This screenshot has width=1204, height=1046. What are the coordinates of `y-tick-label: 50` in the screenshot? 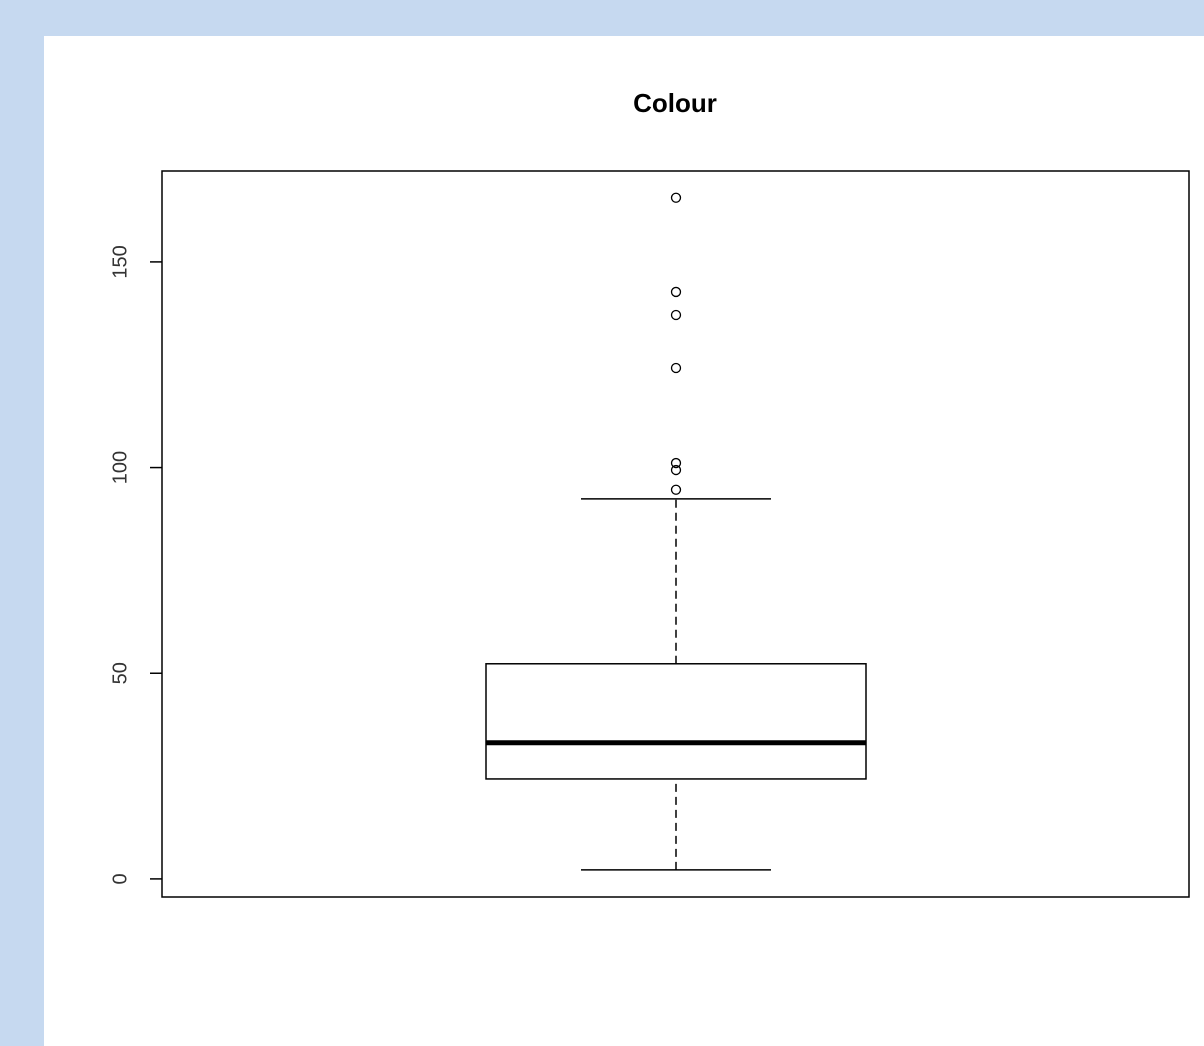 It's located at (120, 673).